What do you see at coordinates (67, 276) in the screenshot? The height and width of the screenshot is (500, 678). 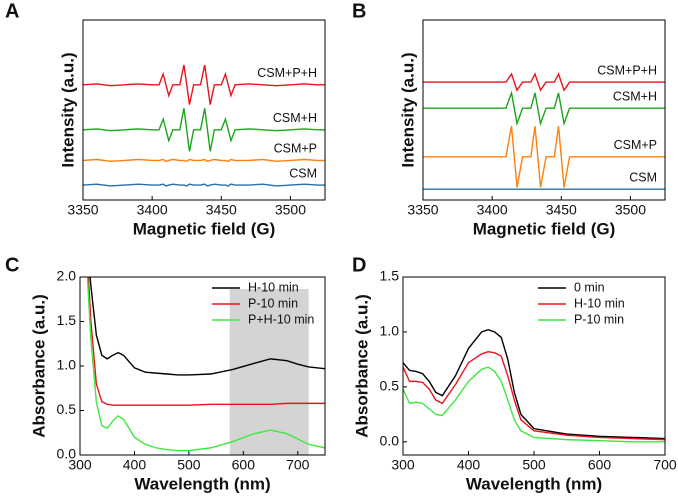 I see `y-tick-label: 2.0` at bounding box center [67, 276].